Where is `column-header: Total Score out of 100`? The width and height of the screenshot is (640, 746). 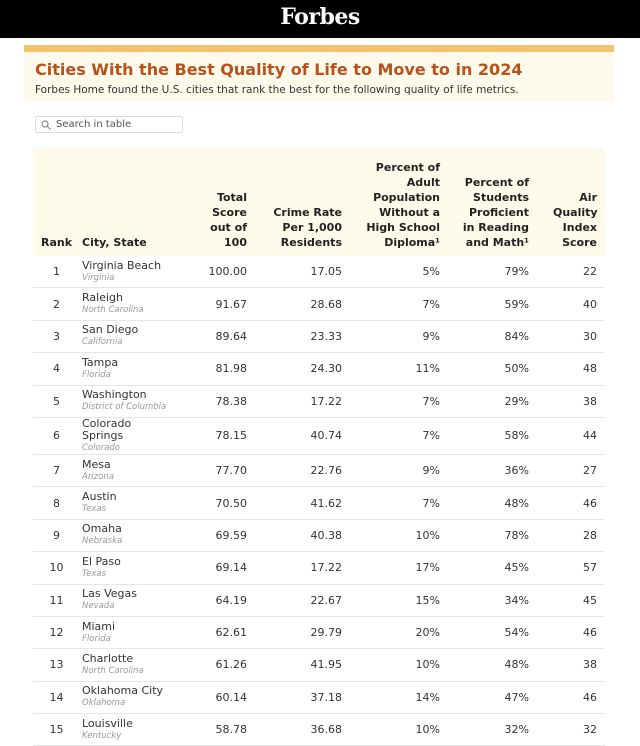 column-header: Total Score out of 100 is located at coordinates (217, 202).